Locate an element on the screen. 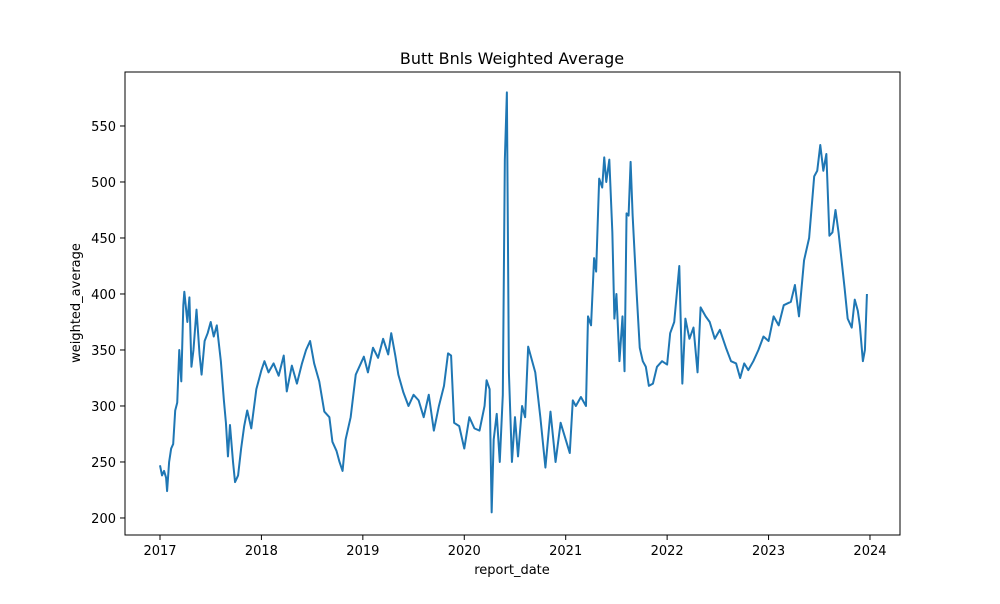 The height and width of the screenshot is (604, 1000). x-tick-label: 2024 is located at coordinates (869, 551).